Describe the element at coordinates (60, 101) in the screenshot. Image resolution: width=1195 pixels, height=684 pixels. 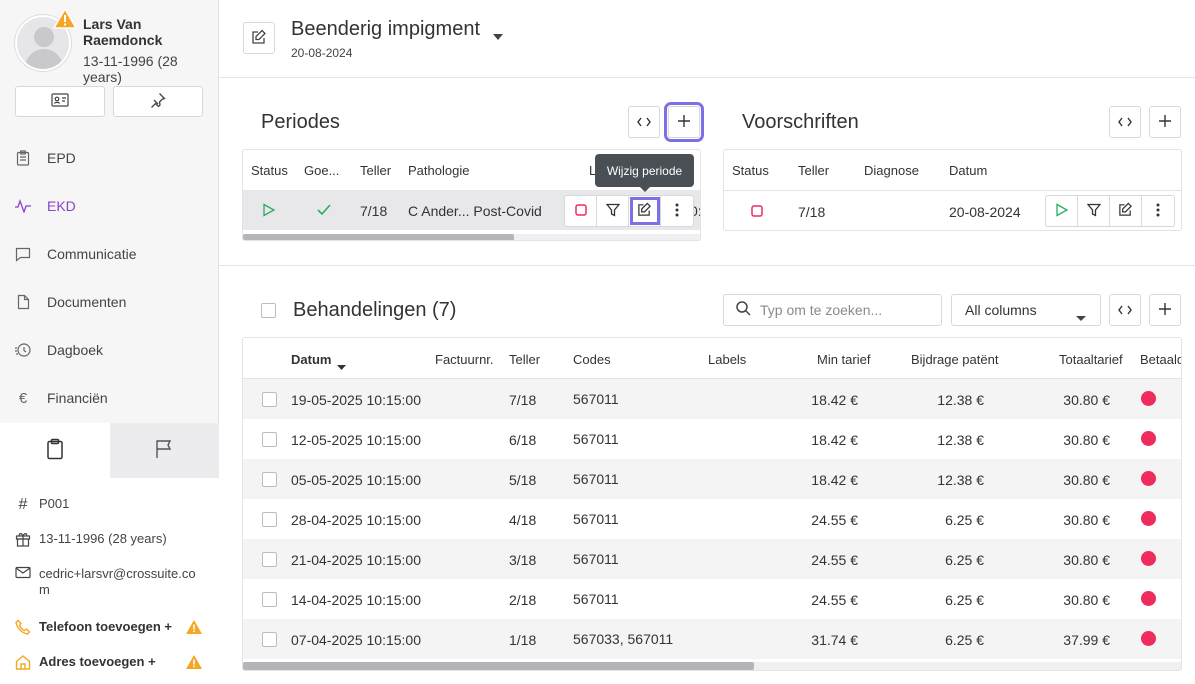
I see `id-card-button` at that location.